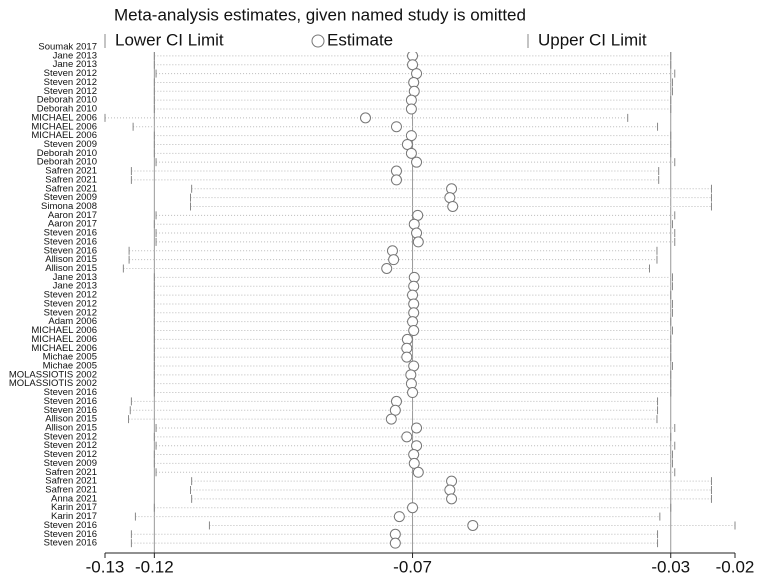 Image resolution: width=765 pixels, height=580 pixels. Describe the element at coordinates (169, 39) in the screenshot. I see `legend-label: Lower CI Limit` at that location.